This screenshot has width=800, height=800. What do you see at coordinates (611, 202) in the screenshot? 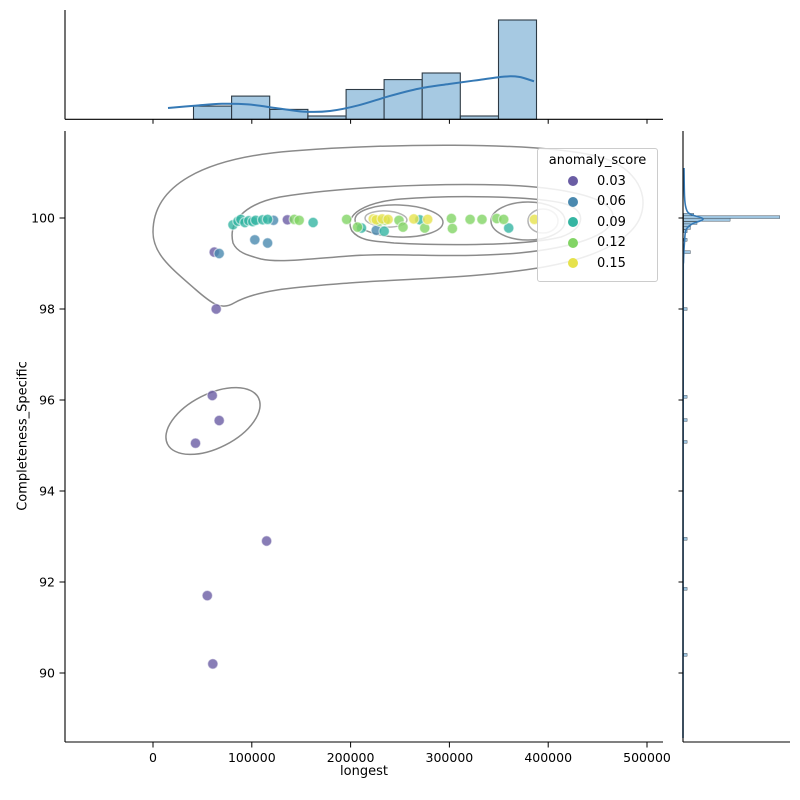
I see `legend-item-label: 0.06` at bounding box center [611, 202].